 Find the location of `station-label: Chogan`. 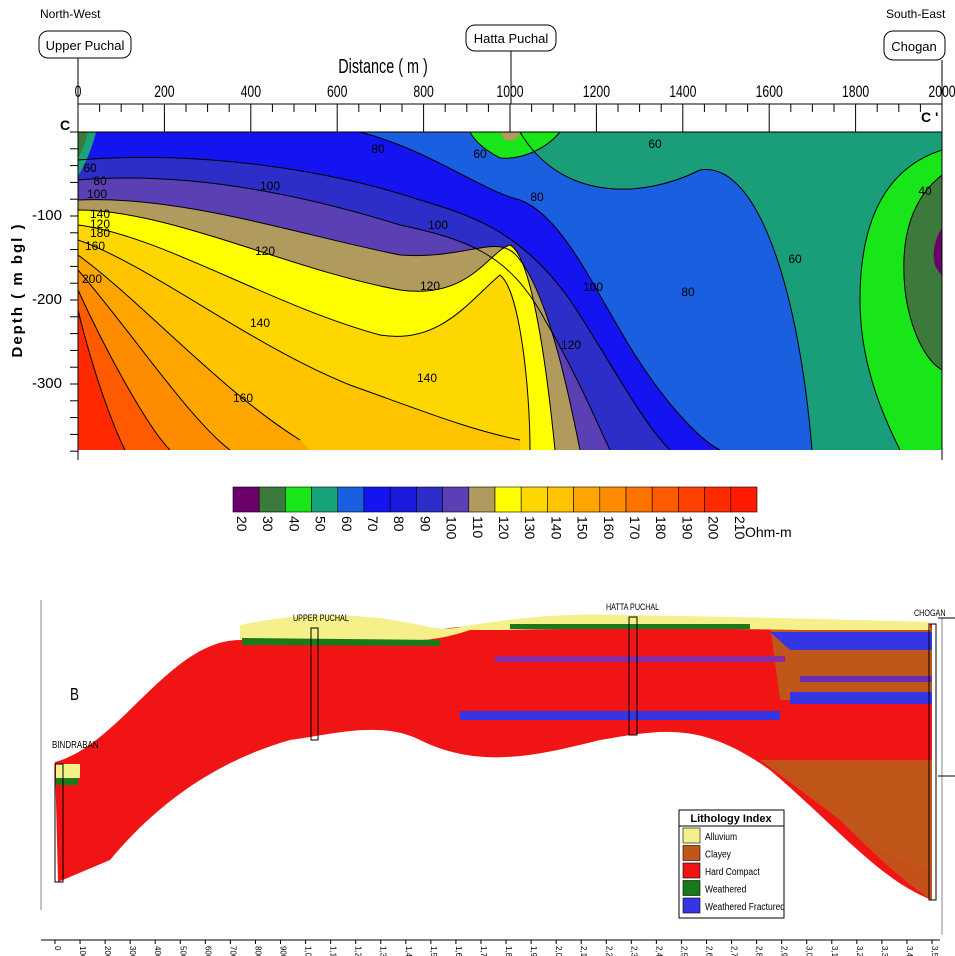

station-label: Chogan is located at coordinates (914, 46).